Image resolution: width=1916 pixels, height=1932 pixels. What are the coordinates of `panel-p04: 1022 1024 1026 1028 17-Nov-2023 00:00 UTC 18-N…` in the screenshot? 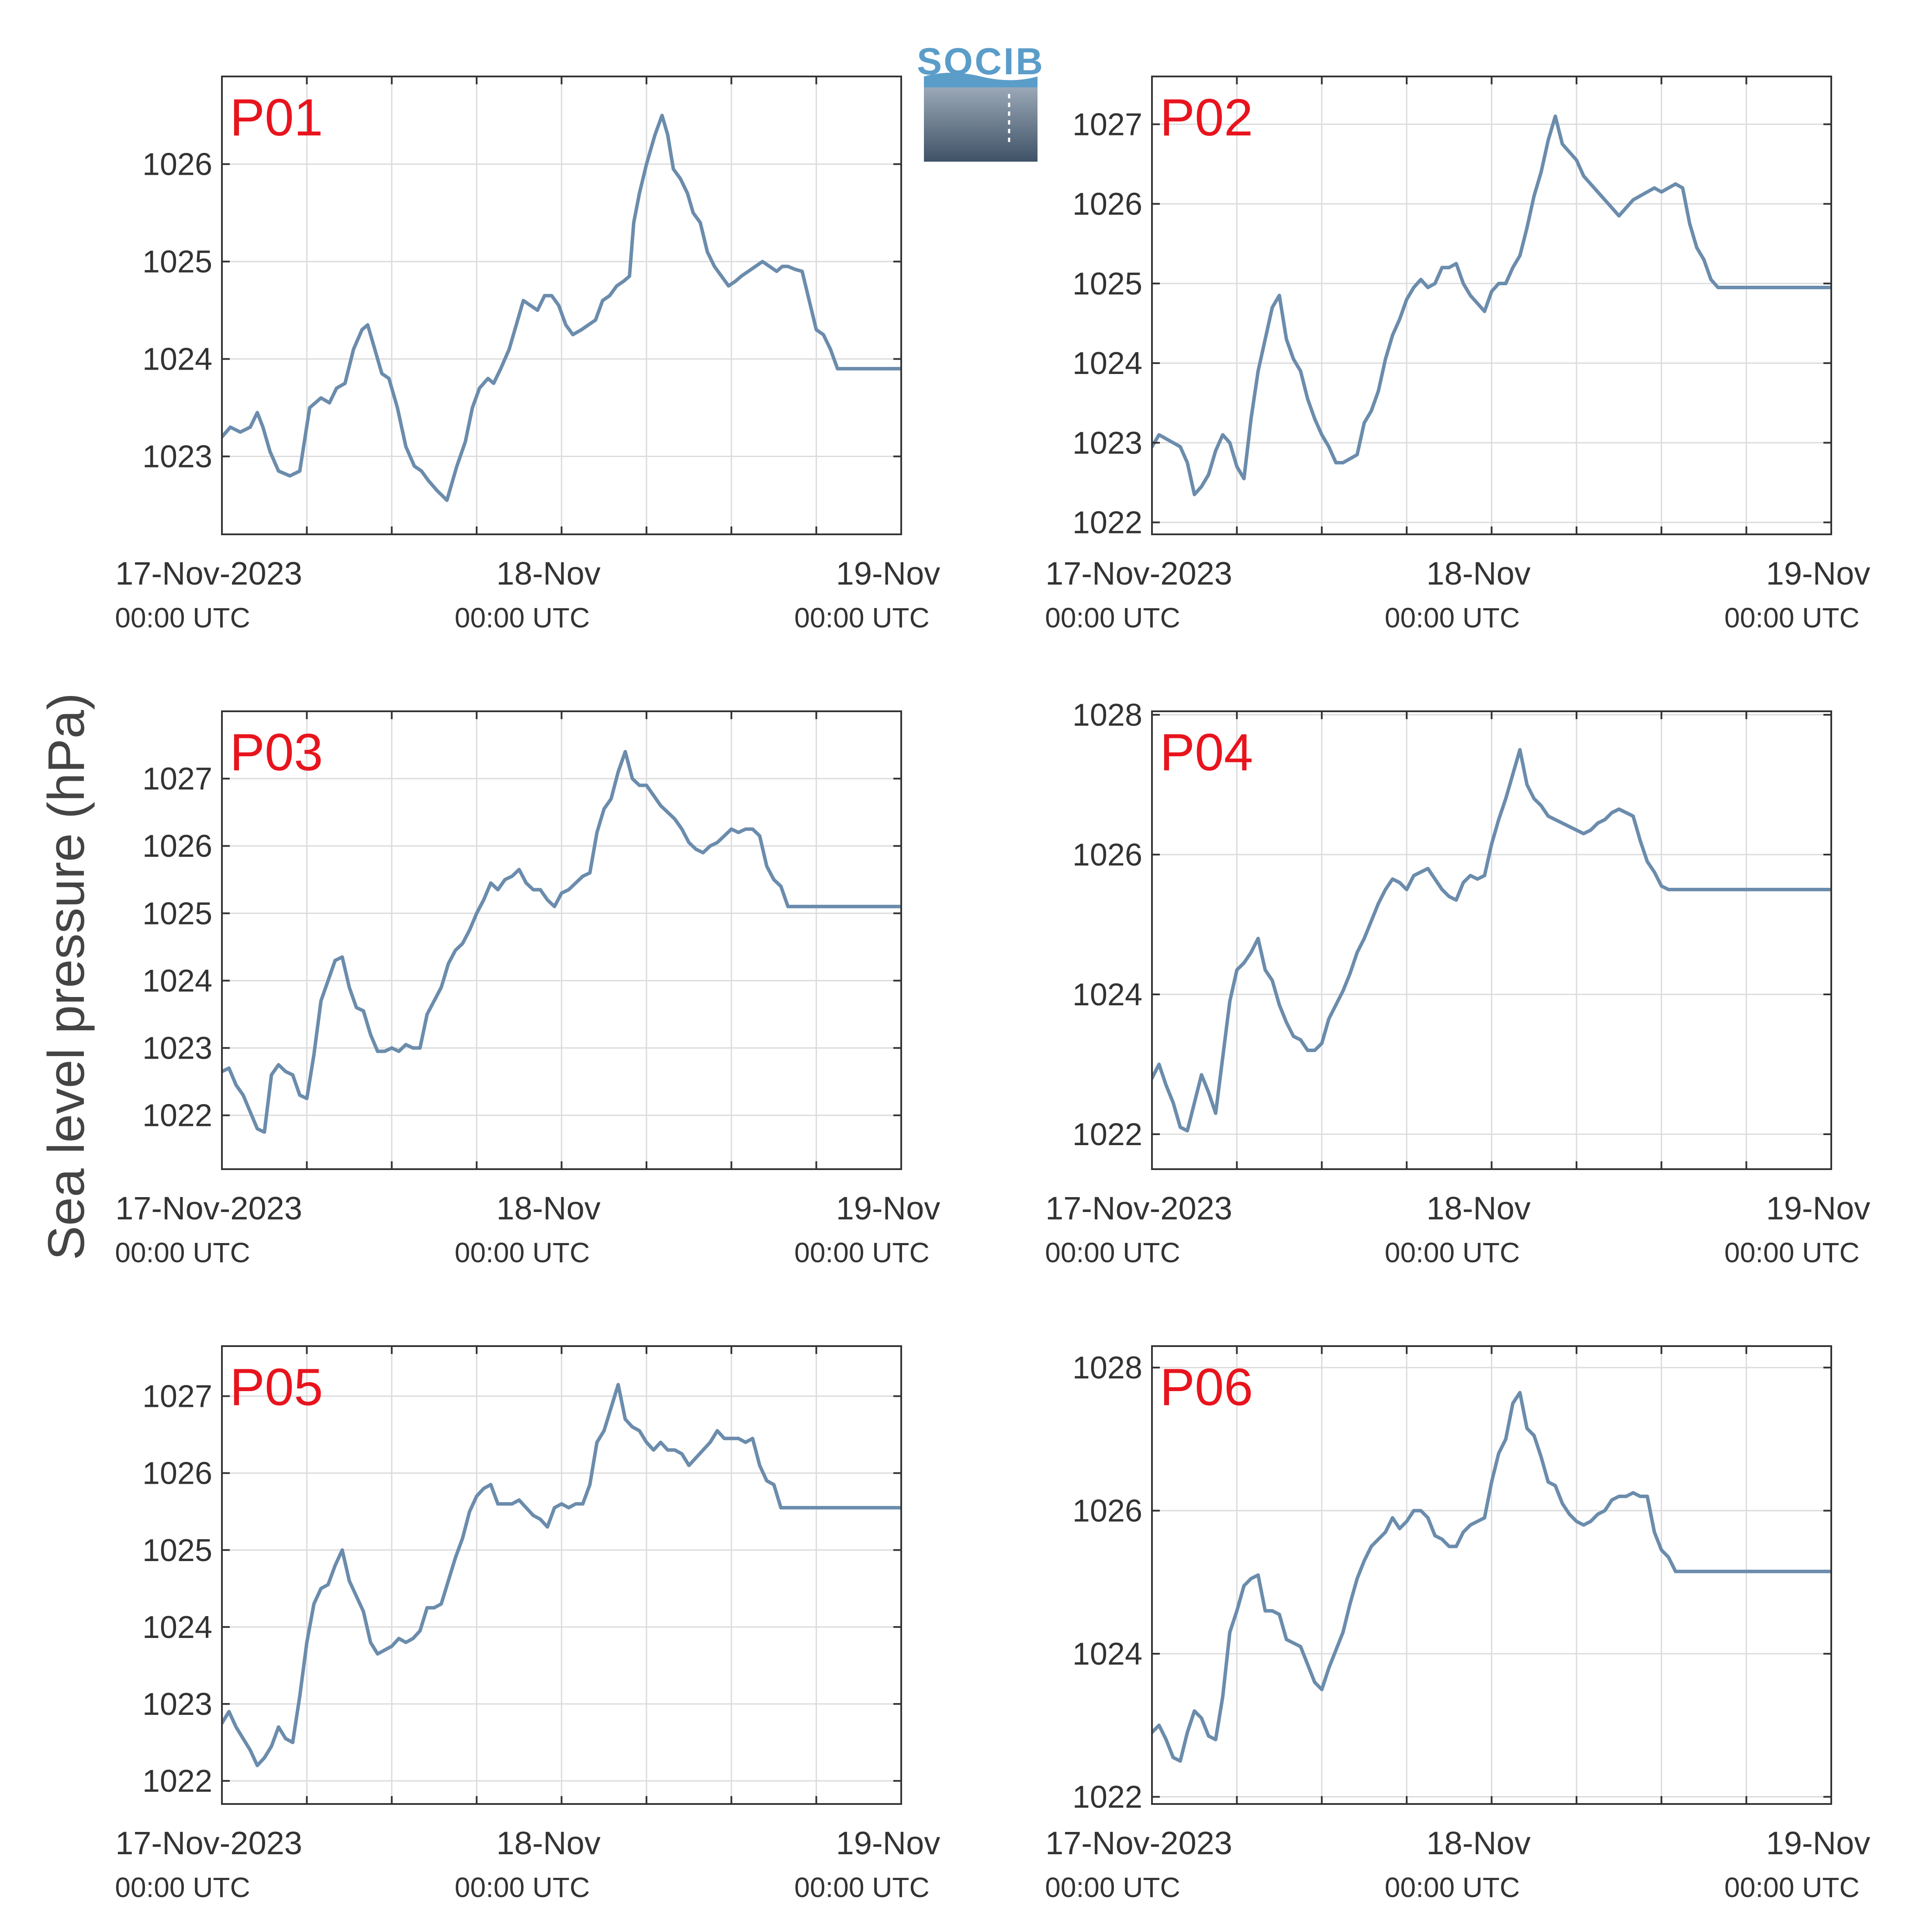 It's located at (1457, 983).